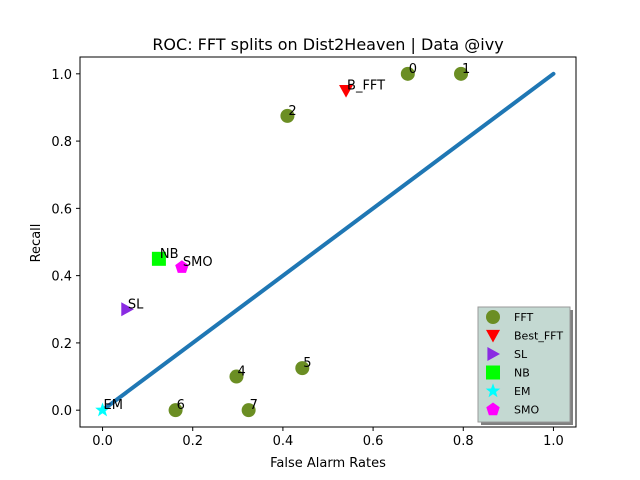 Image resolution: width=640 pixels, height=480 pixels. I want to click on y-tick-label: 1.0, so click(61, 75).